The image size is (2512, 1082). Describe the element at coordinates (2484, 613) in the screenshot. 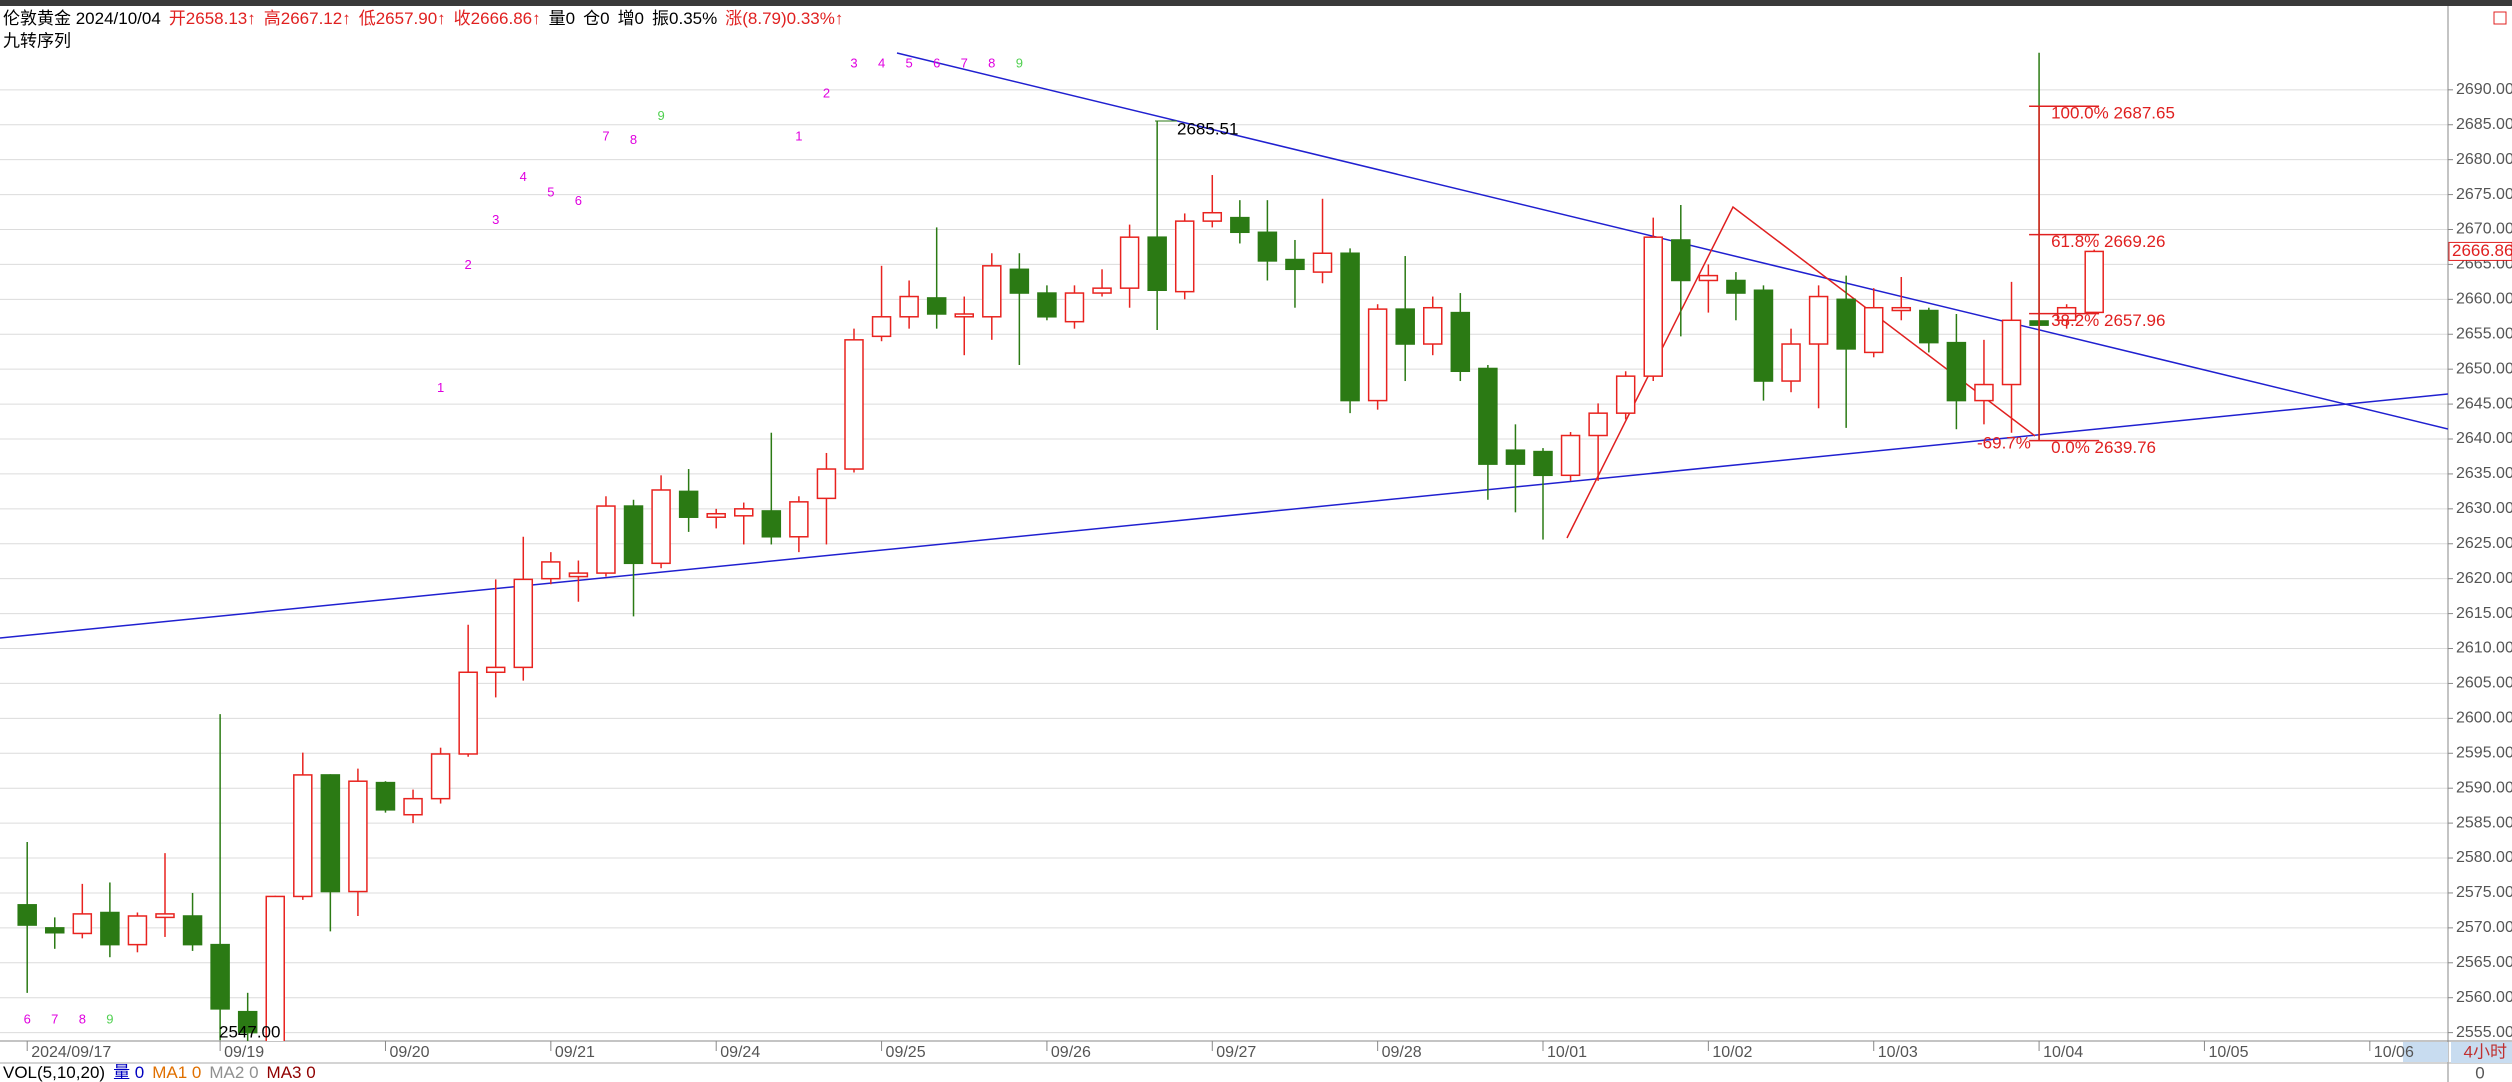

I see `y-tick-label: 2615.00` at that location.